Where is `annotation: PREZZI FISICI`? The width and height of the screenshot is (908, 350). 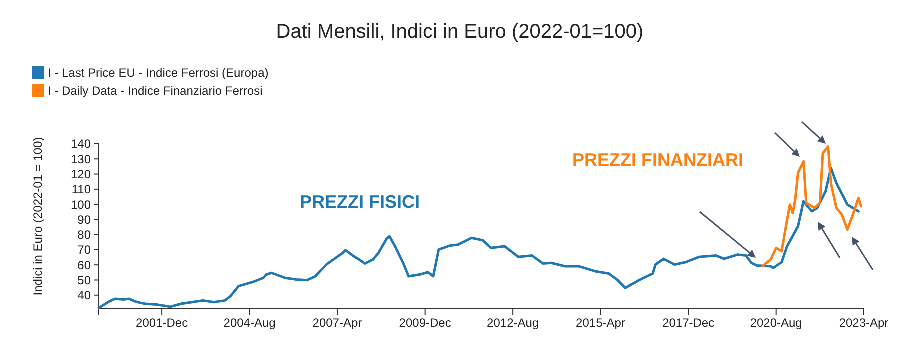
annotation: PREZZI FISICI is located at coordinates (360, 202).